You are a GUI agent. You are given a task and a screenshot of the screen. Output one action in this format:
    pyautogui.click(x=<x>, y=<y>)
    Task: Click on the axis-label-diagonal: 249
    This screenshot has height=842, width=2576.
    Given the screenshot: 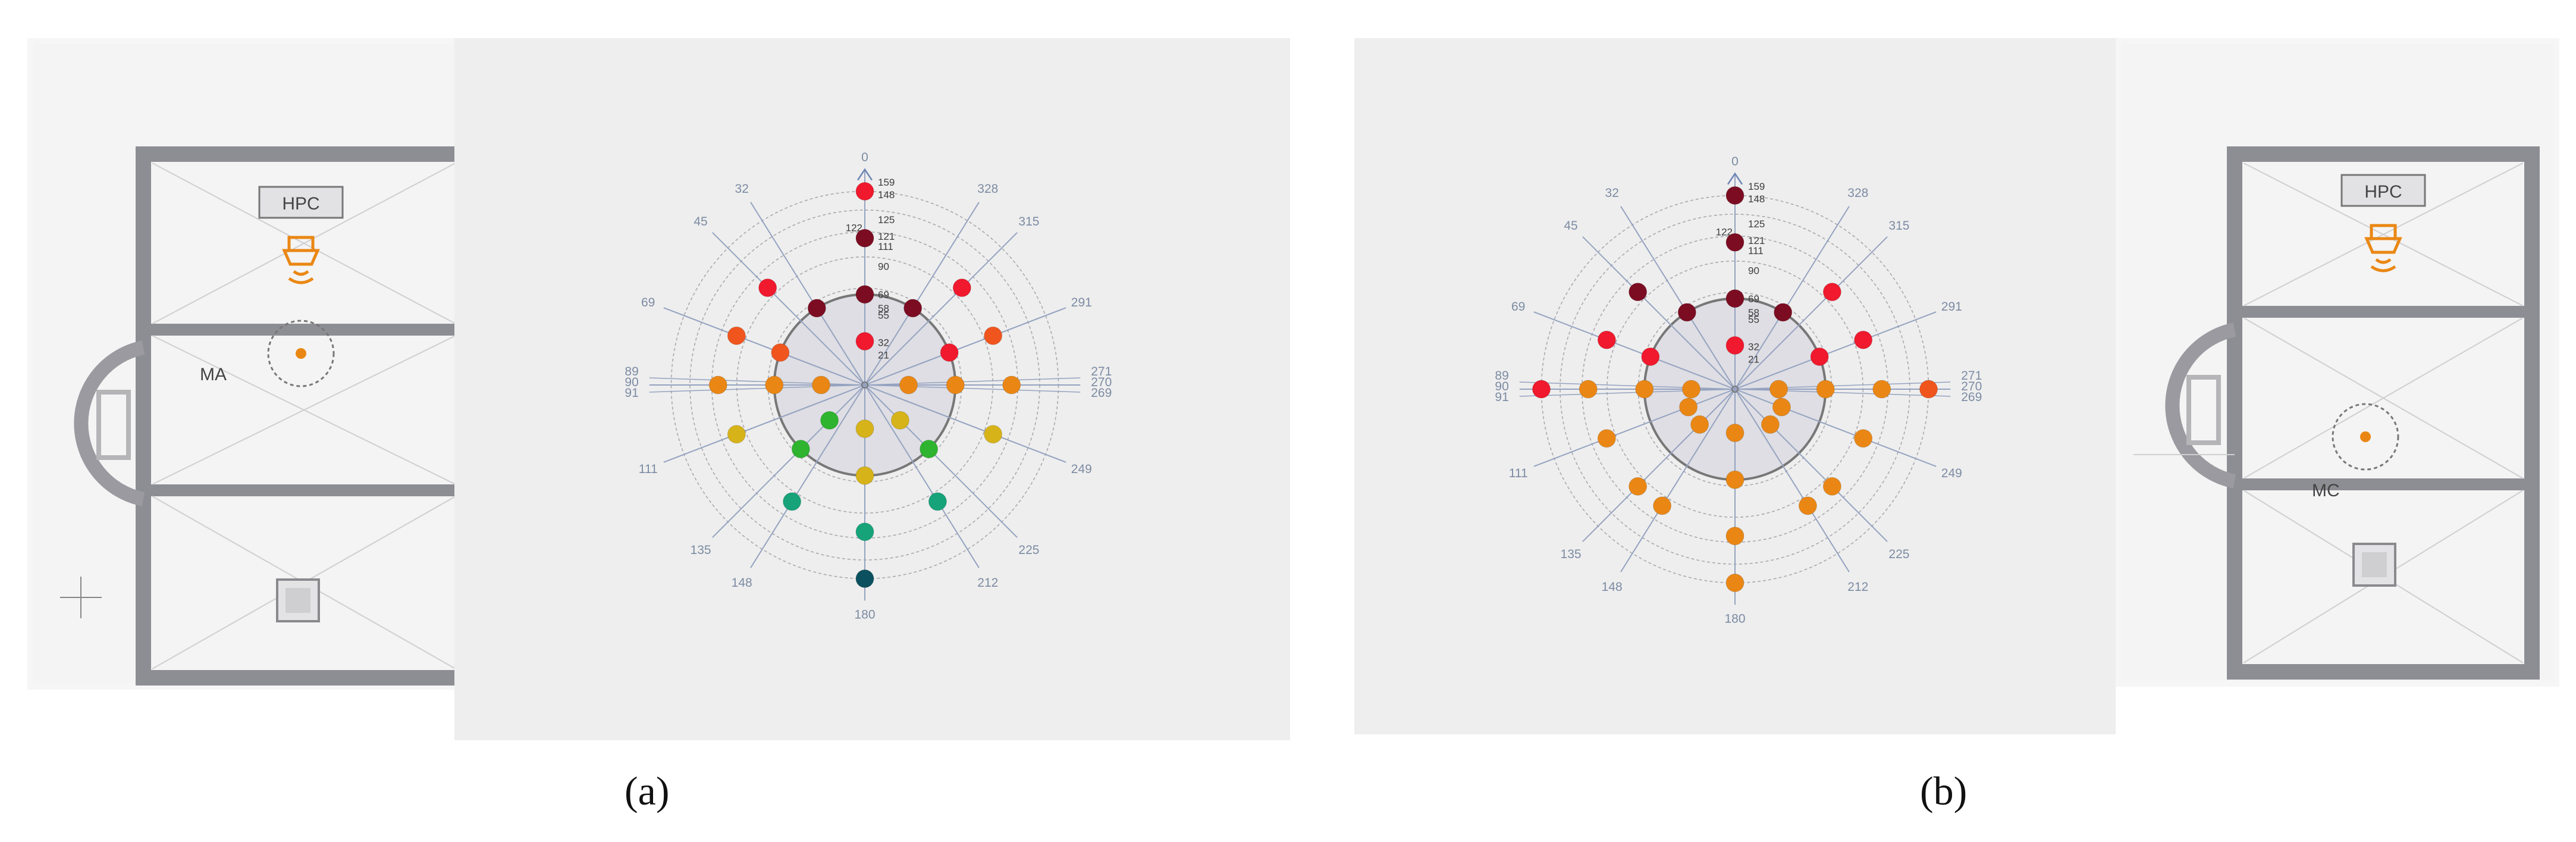 What is the action you would take?
    pyautogui.click(x=1081, y=469)
    